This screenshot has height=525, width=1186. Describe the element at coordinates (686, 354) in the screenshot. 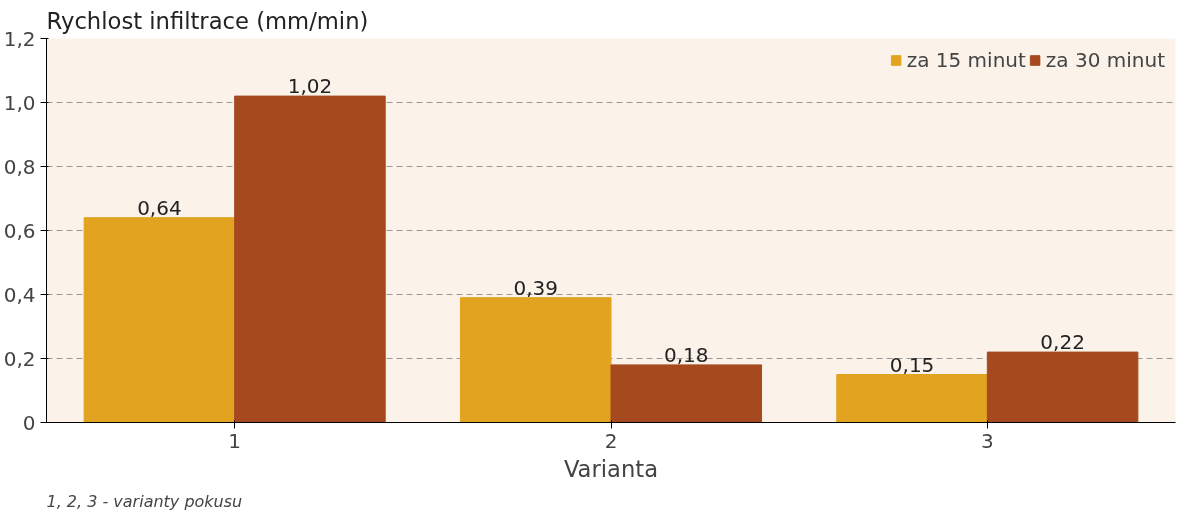

I see `data-label: 0,18` at that location.